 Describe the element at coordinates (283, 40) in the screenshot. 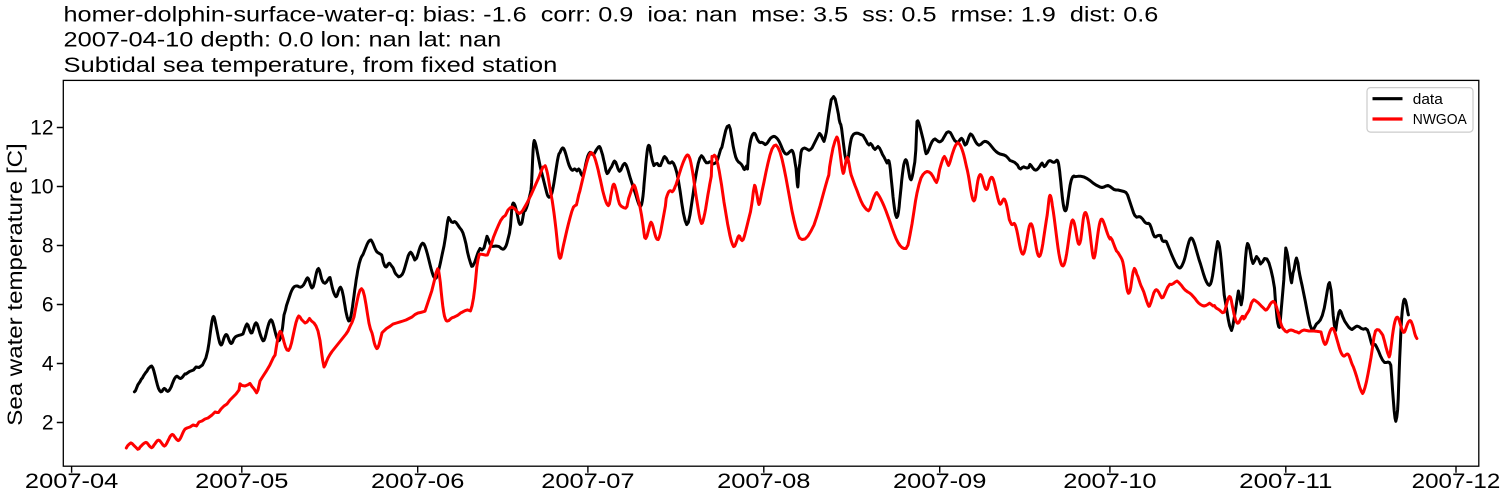

I see `svg-text:2007-04-10 depth: 0.0 lon: nan: 2007-04-10 depth: 0.0 lon: nan lat: nan` at that location.